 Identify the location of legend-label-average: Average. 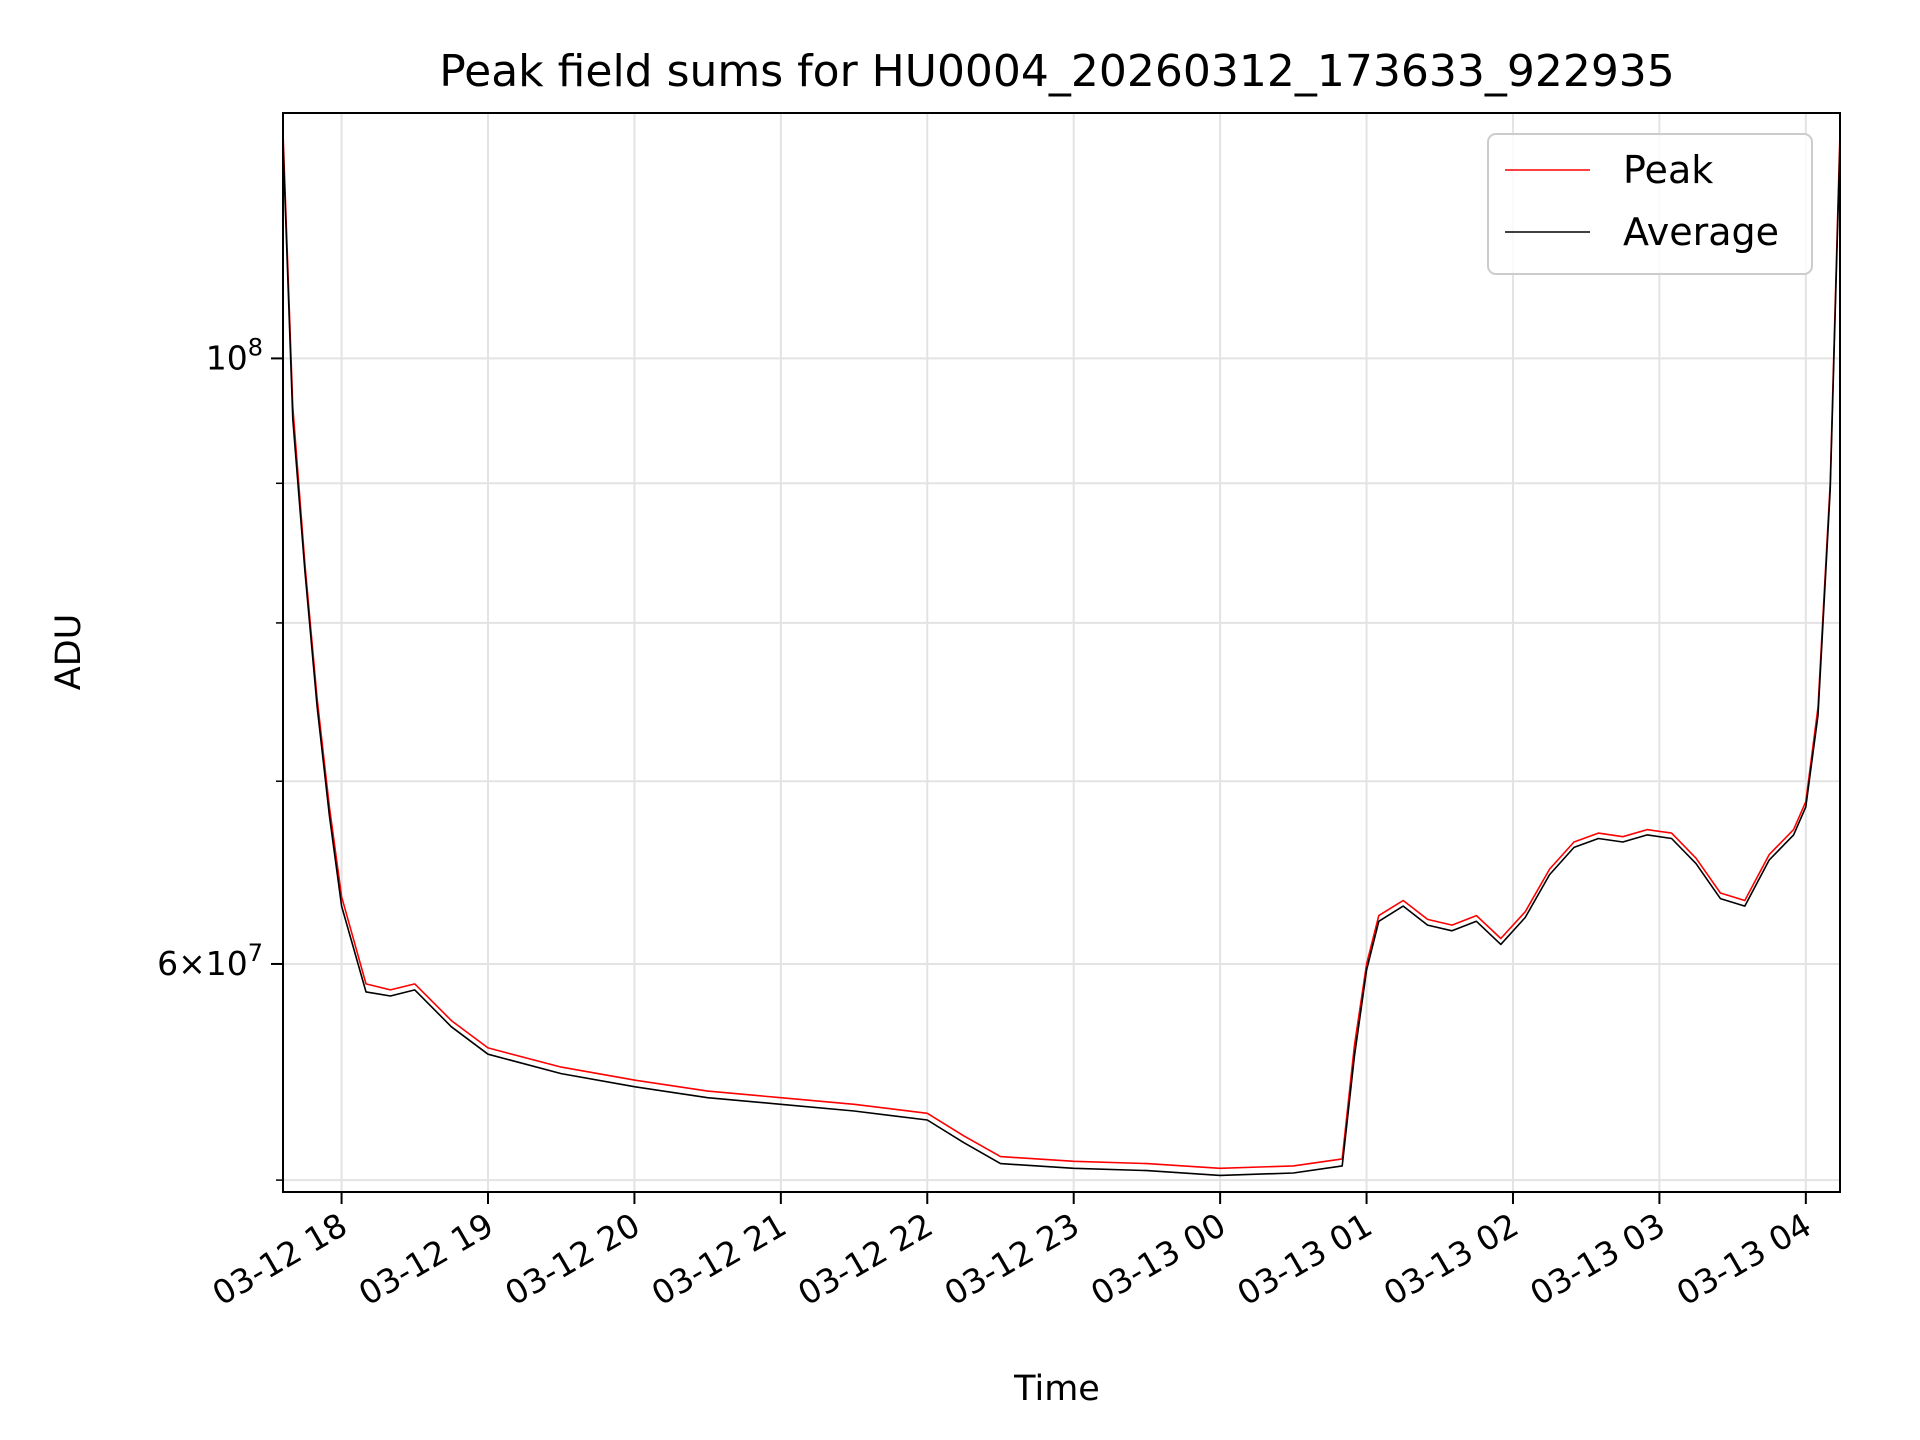
(1701, 232).